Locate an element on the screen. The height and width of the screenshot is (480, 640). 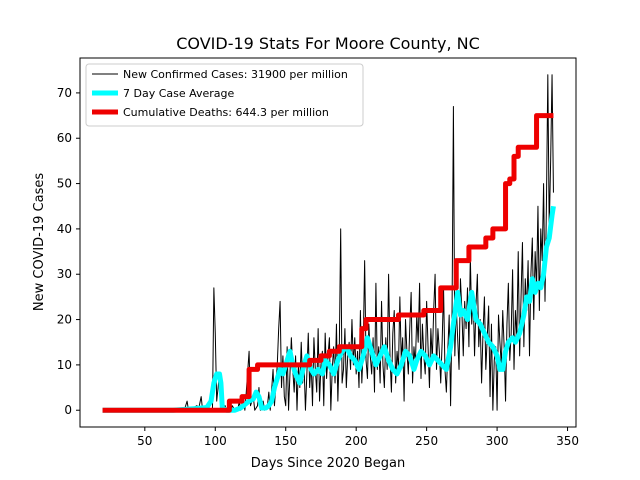
x-tick-label: 100 is located at coordinates (215, 441).